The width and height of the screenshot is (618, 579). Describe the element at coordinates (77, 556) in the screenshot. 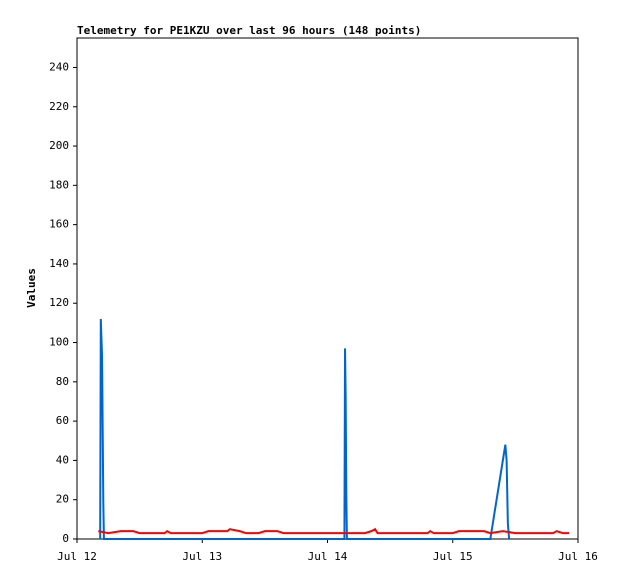

I see `x-tick-label: Jul 12` at that location.